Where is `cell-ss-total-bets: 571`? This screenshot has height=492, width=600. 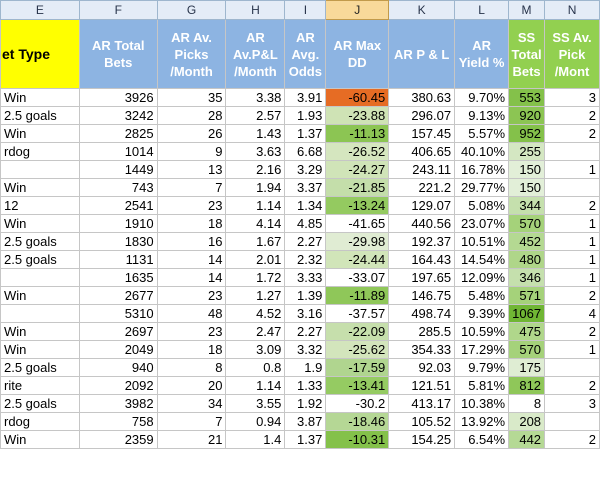
cell-ss-total-bets: 571 is located at coordinates (527, 295).